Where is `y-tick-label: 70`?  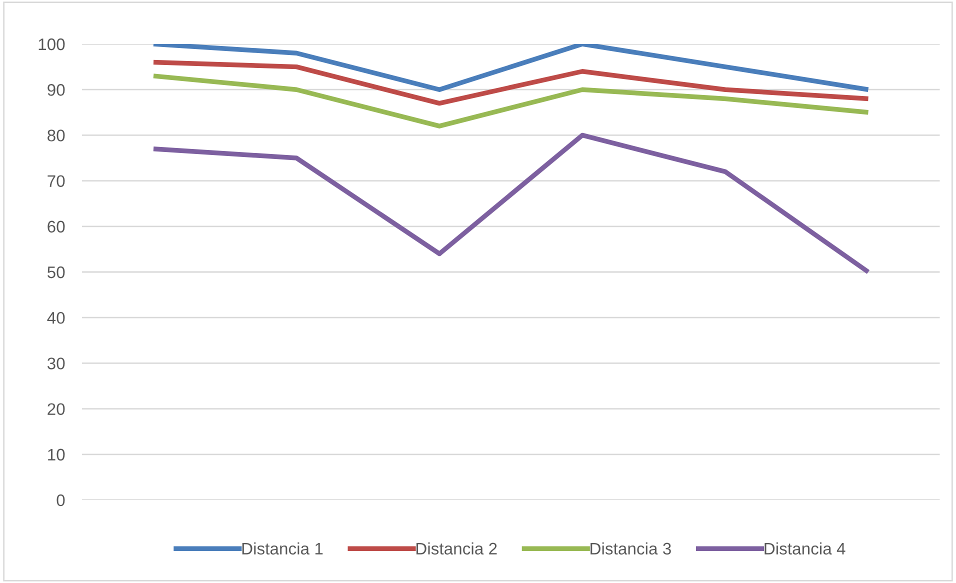 y-tick-label: 70 is located at coordinates (56, 181).